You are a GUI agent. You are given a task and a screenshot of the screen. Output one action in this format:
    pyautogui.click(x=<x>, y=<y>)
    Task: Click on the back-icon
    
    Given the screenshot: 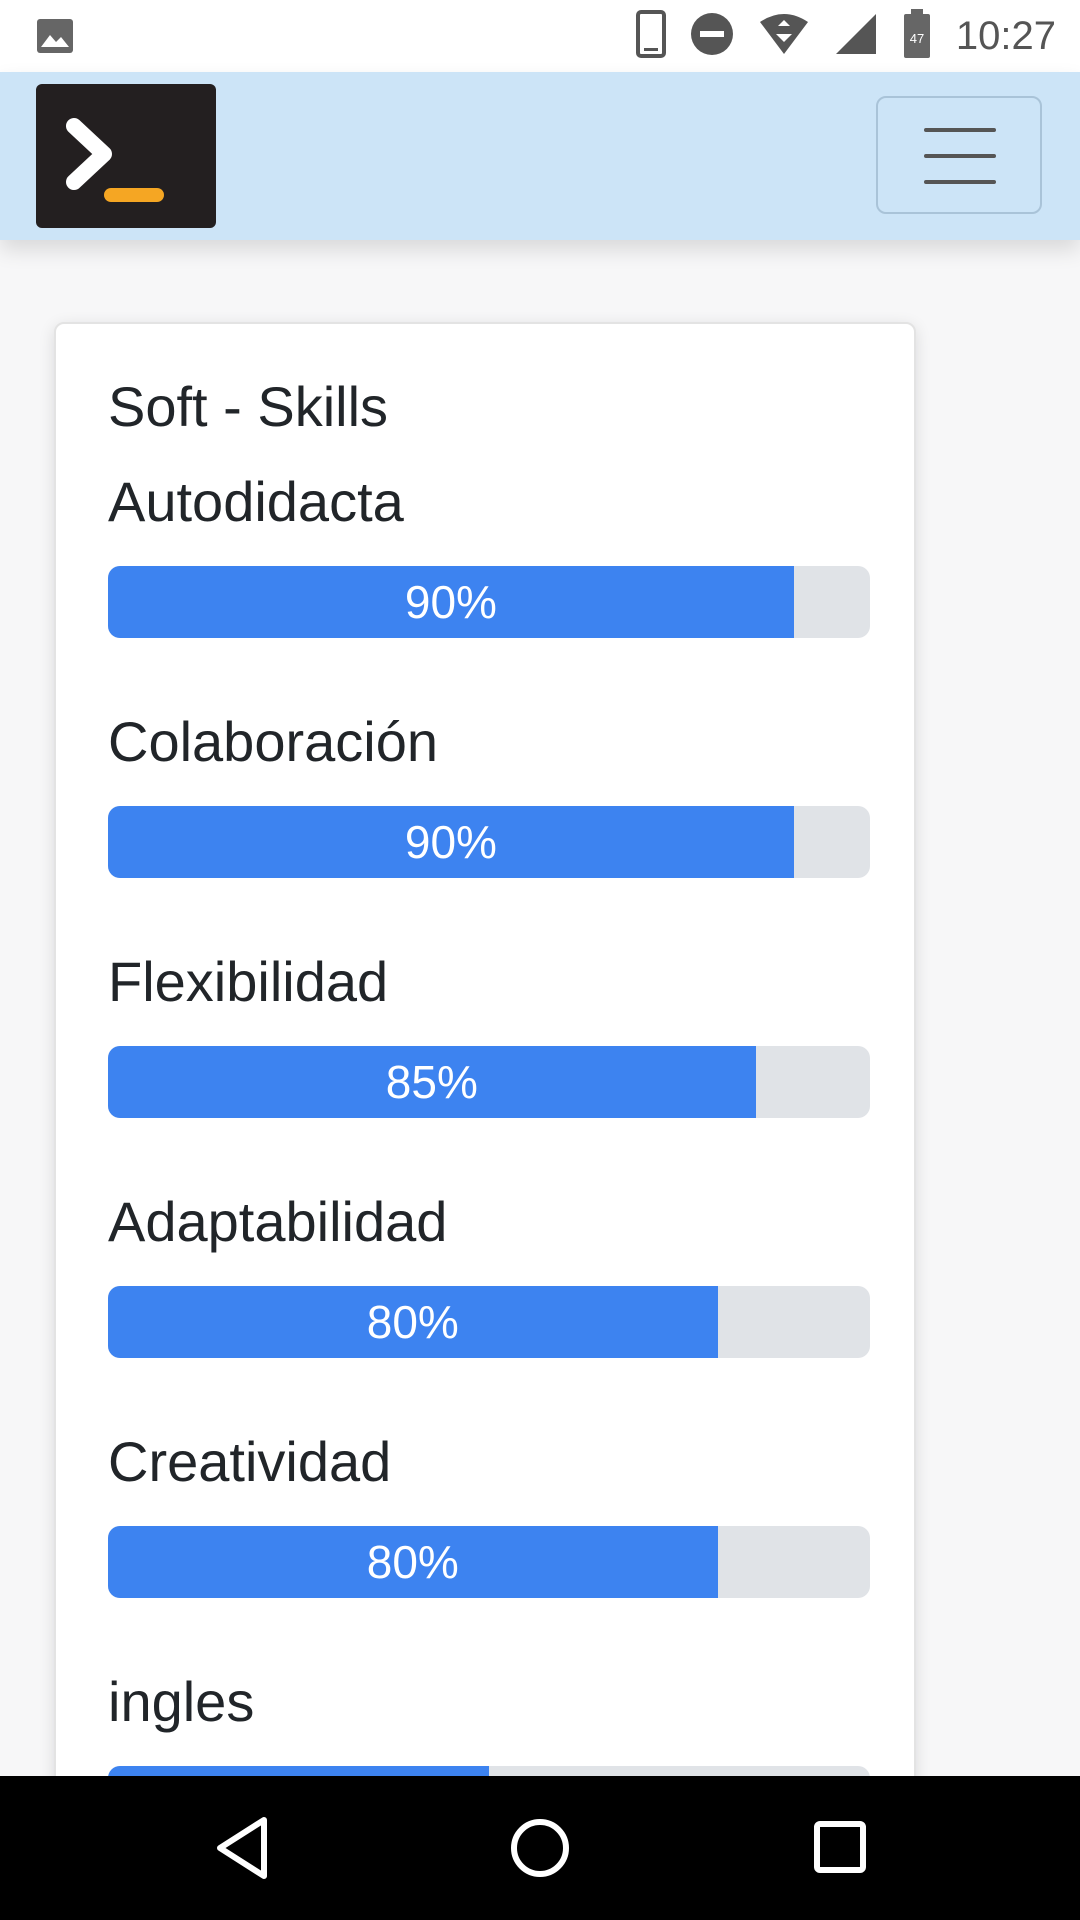 What is the action you would take?
    pyautogui.click(x=242, y=1850)
    